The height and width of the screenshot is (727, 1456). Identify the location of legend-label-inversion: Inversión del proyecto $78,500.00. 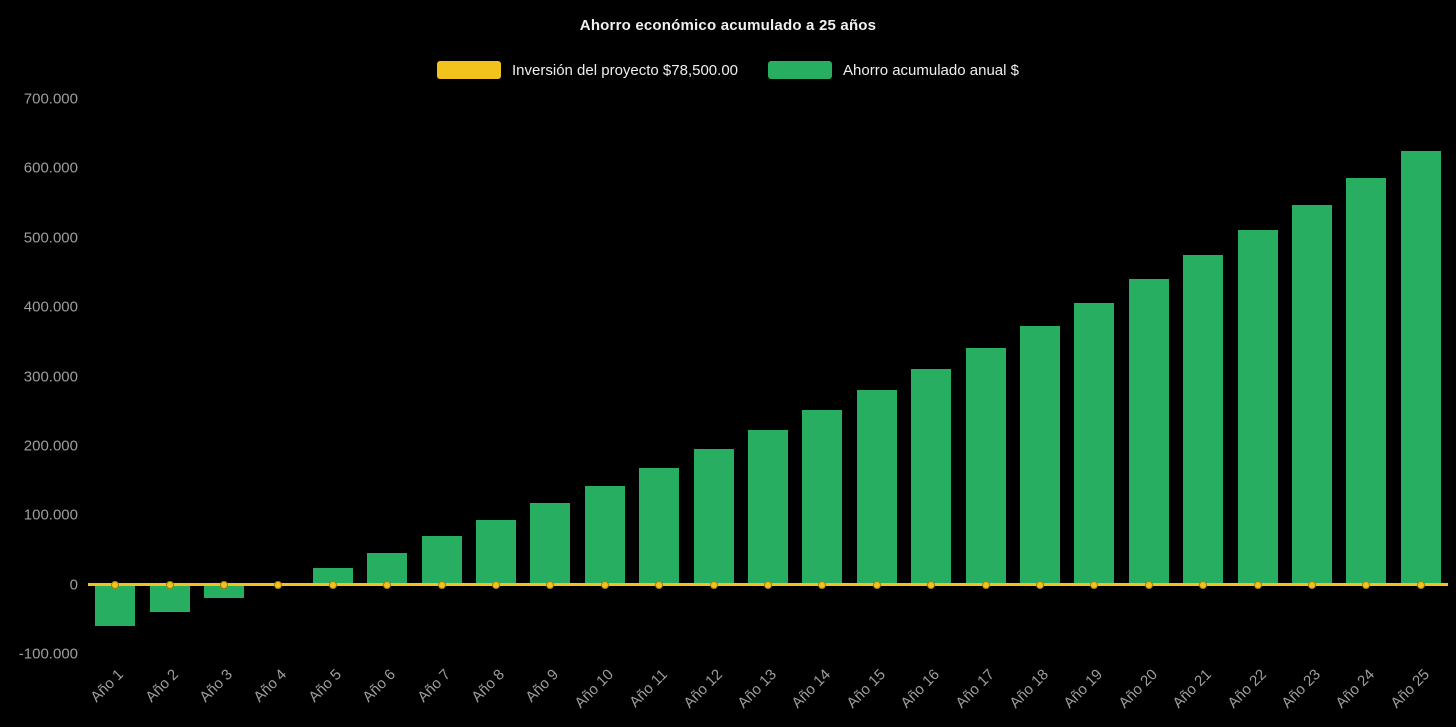
(625, 70).